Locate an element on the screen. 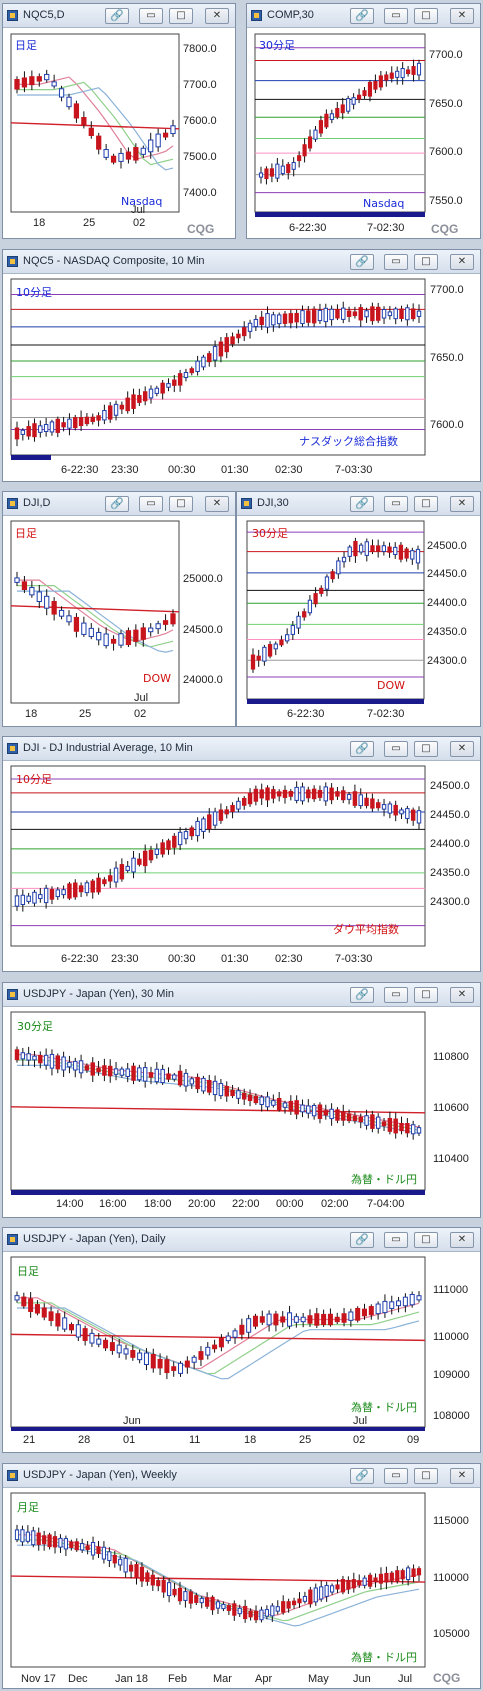  plot-area is located at coordinates (95, 123).